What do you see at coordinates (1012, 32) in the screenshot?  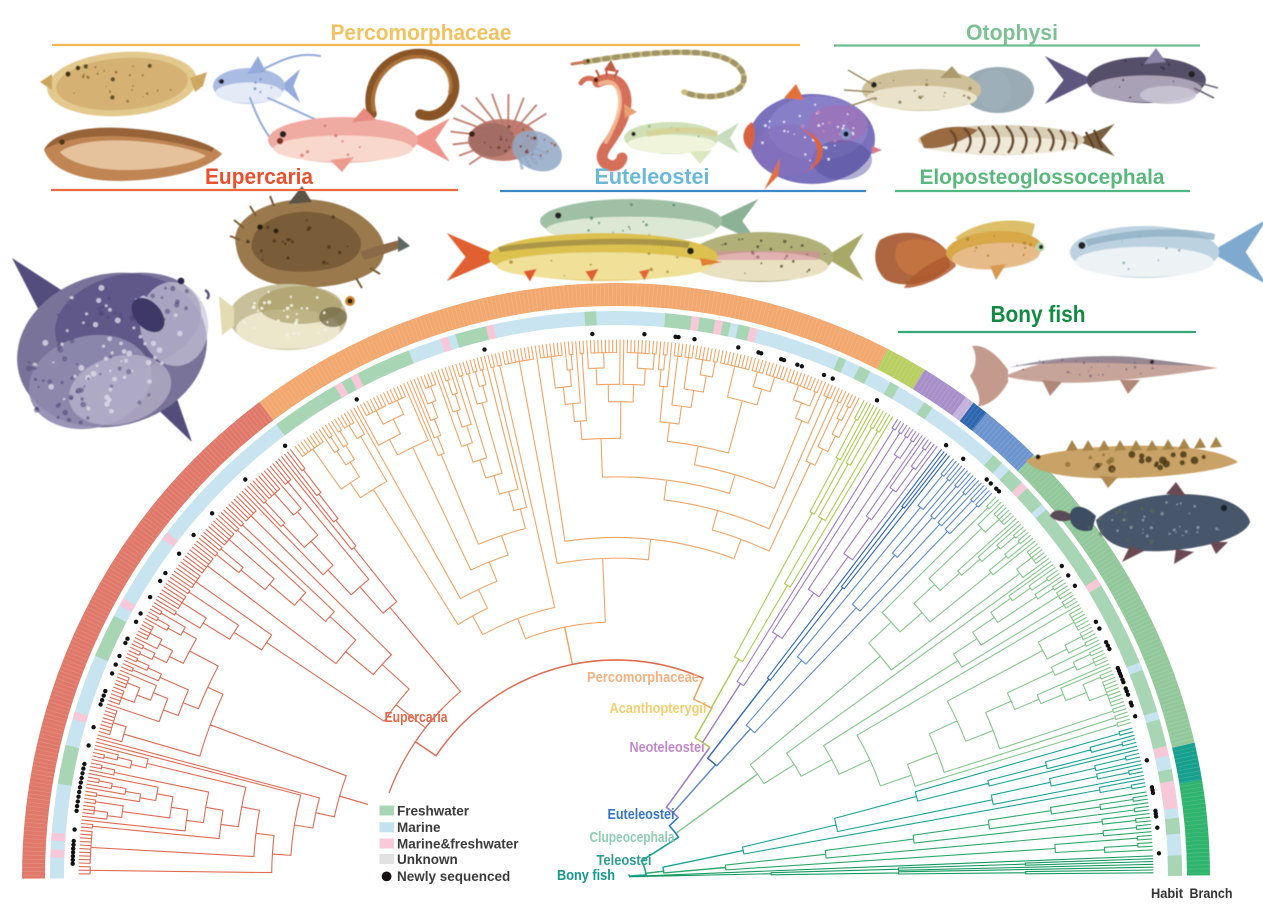 I see `svg-text: Otophysi` at bounding box center [1012, 32].